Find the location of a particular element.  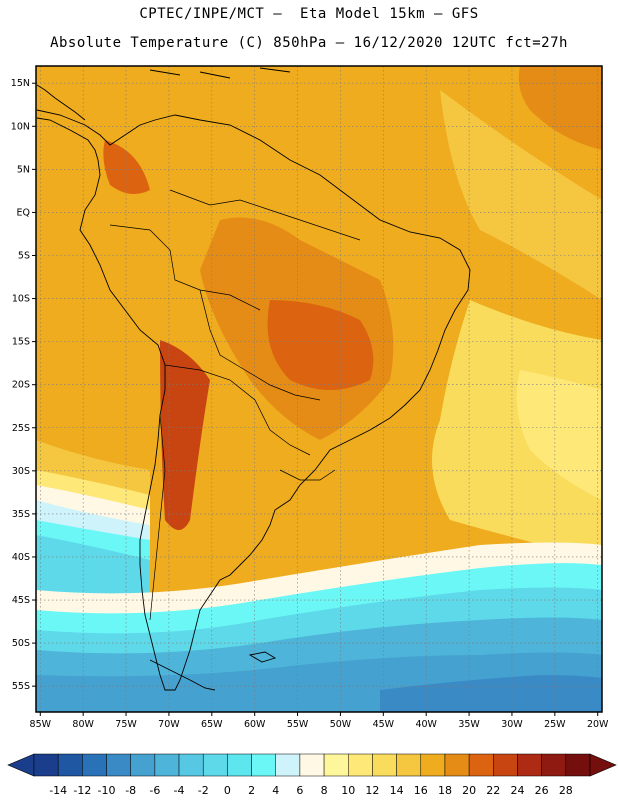

colorbar-label: 2 is located at coordinates (251, 790).